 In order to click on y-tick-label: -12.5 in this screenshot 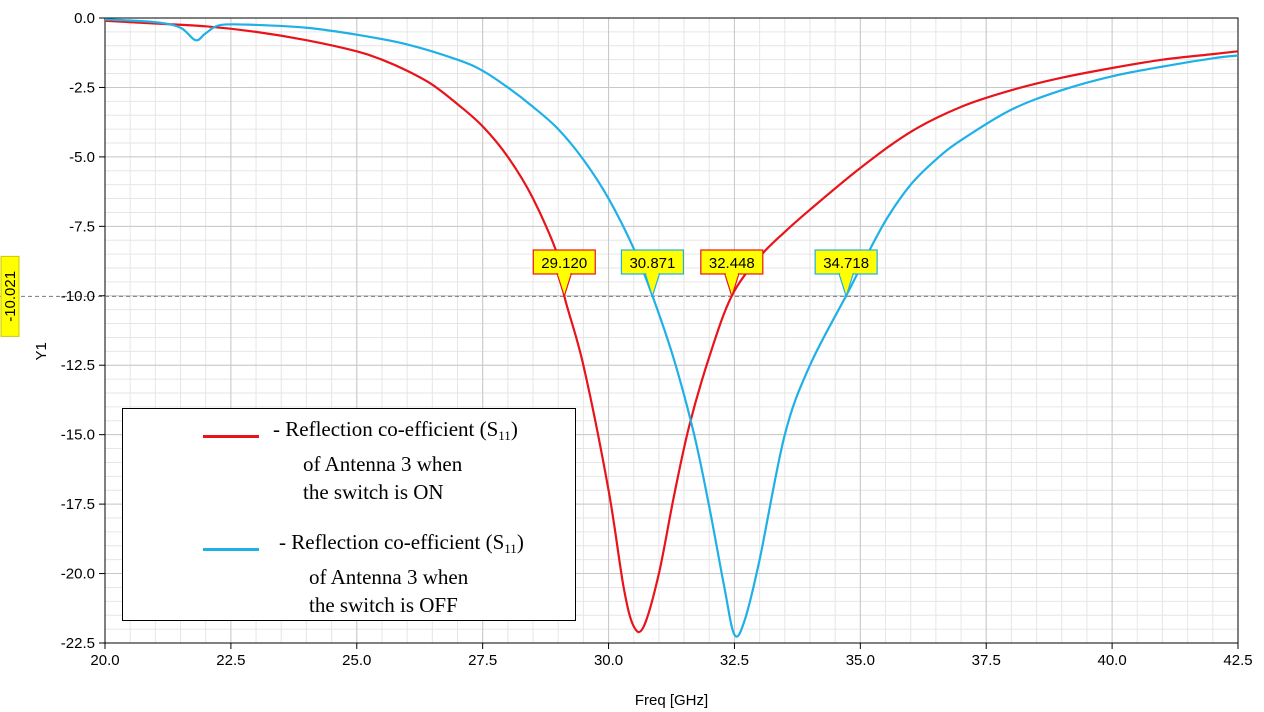, I will do `click(78, 365)`.